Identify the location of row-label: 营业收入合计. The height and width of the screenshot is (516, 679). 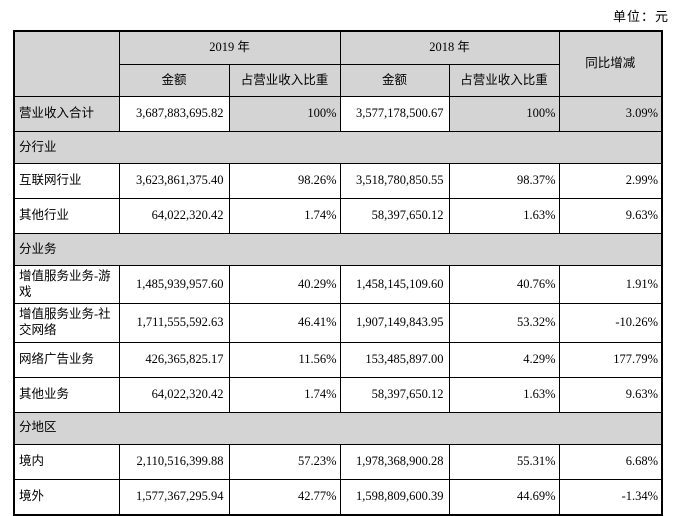
(66, 114).